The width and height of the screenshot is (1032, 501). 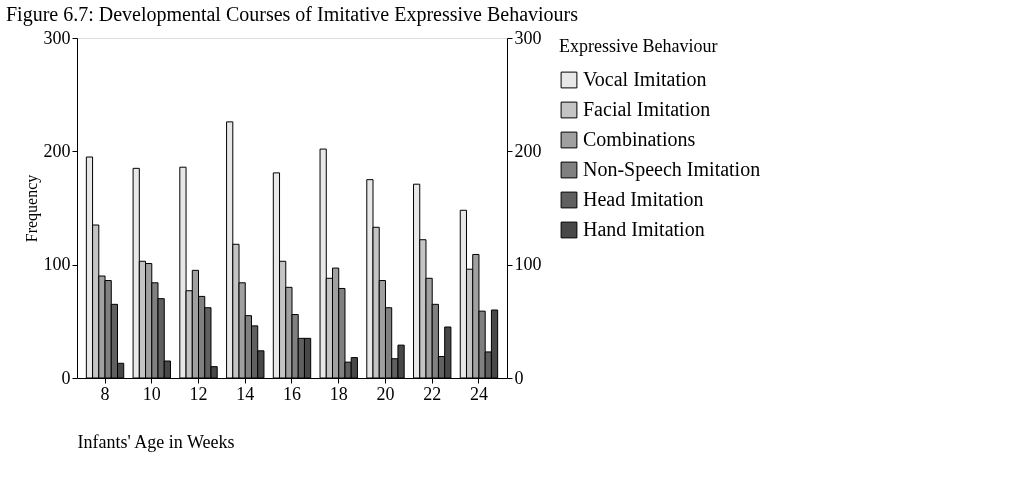 What do you see at coordinates (647, 109) in the screenshot?
I see `legend-label: Facial Imitation` at bounding box center [647, 109].